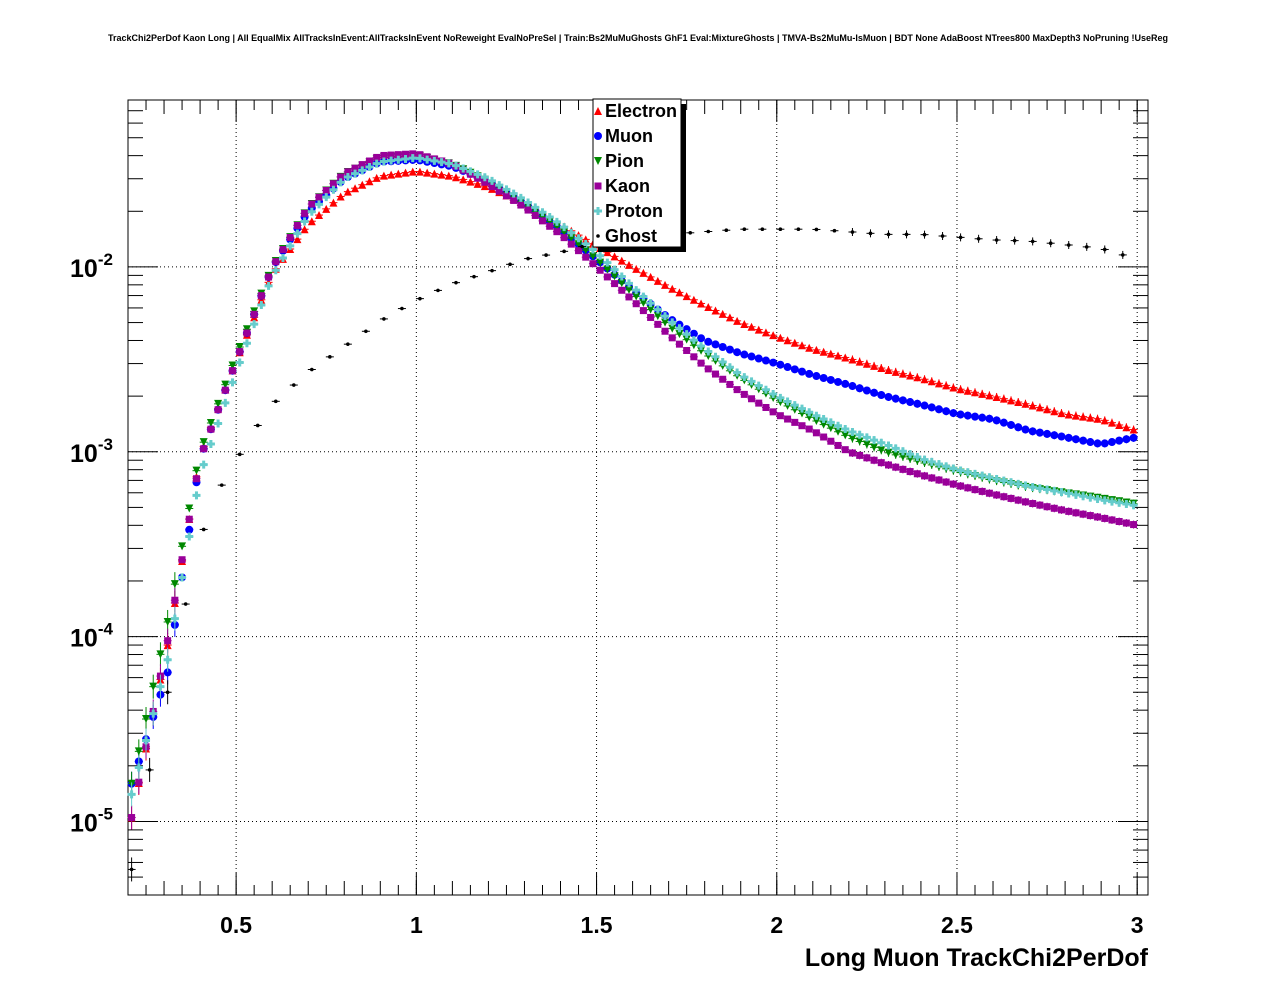  Describe the element at coordinates (91, 451) in the screenshot. I see `y-tick-label: 10⁻³` at that location.